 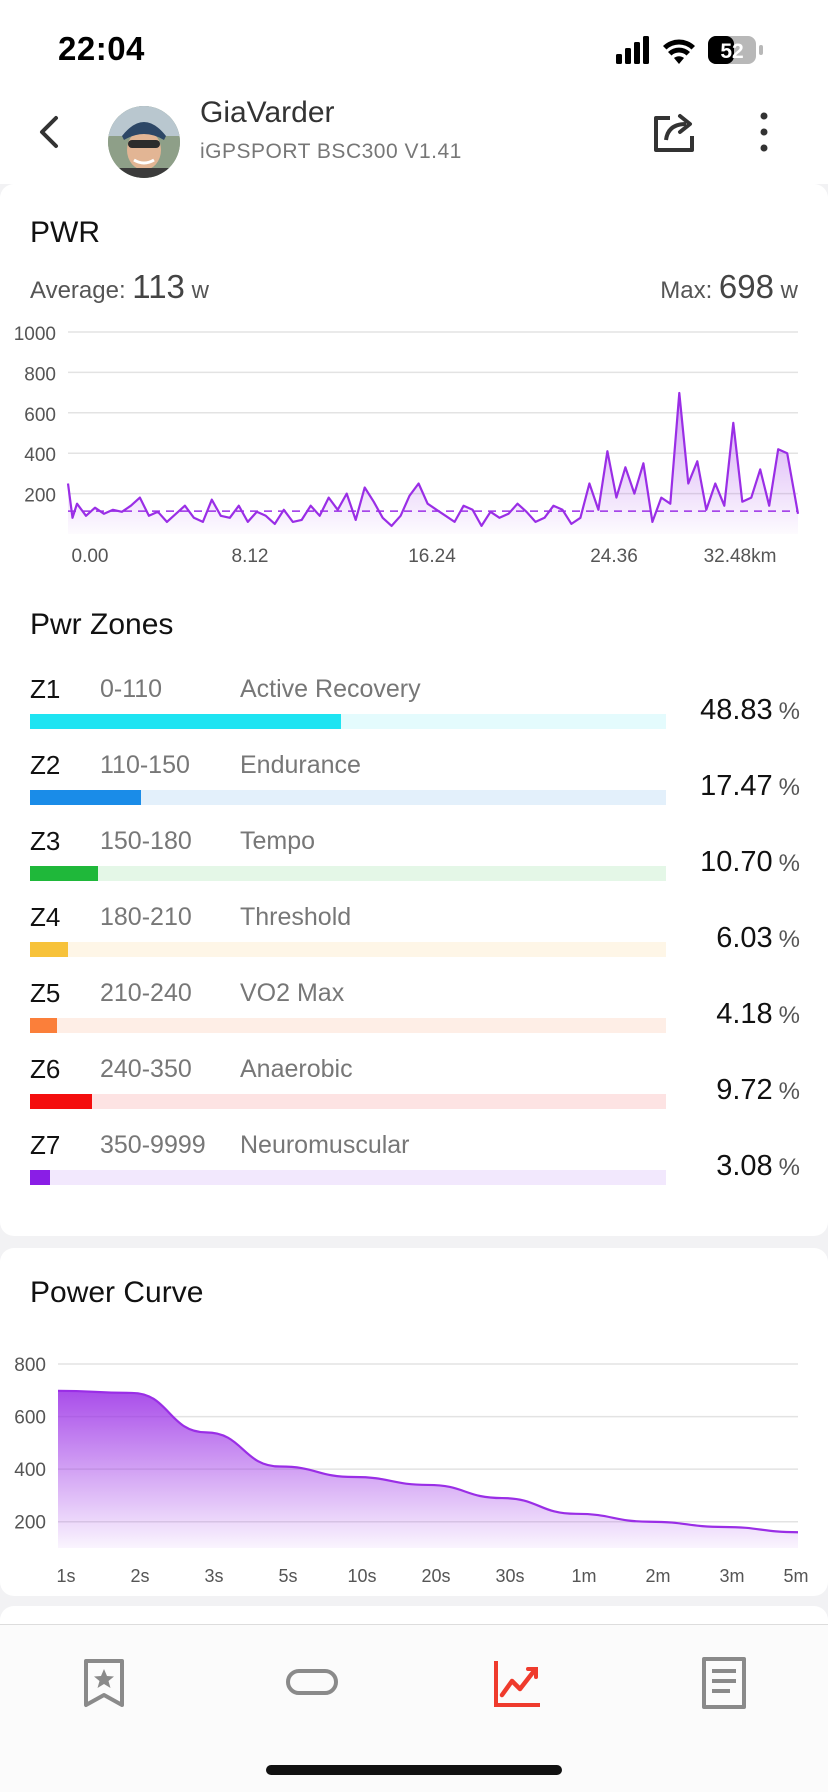 What do you see at coordinates (509, 1576) in the screenshot?
I see `x-tick-label: 30s` at bounding box center [509, 1576].